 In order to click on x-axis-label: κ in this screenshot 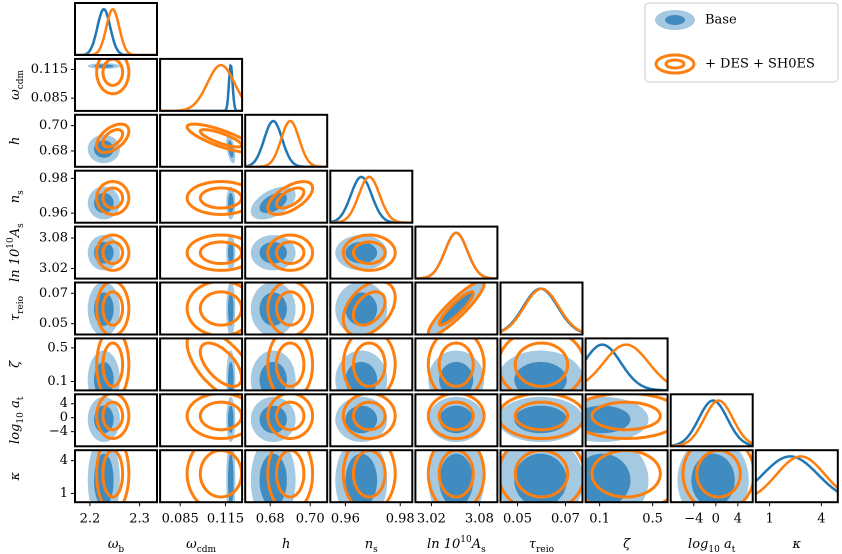, I will do `click(797, 544)`.